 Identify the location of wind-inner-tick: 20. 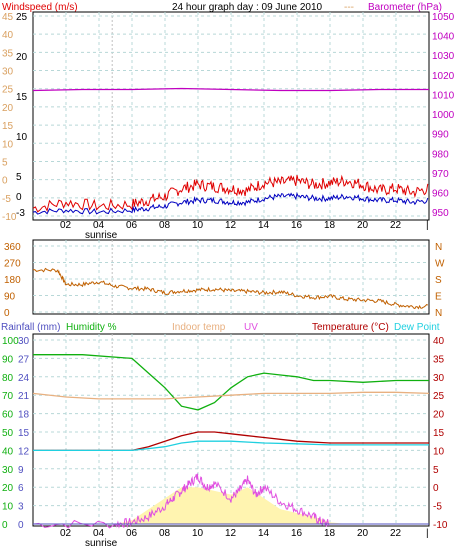
(22, 57).